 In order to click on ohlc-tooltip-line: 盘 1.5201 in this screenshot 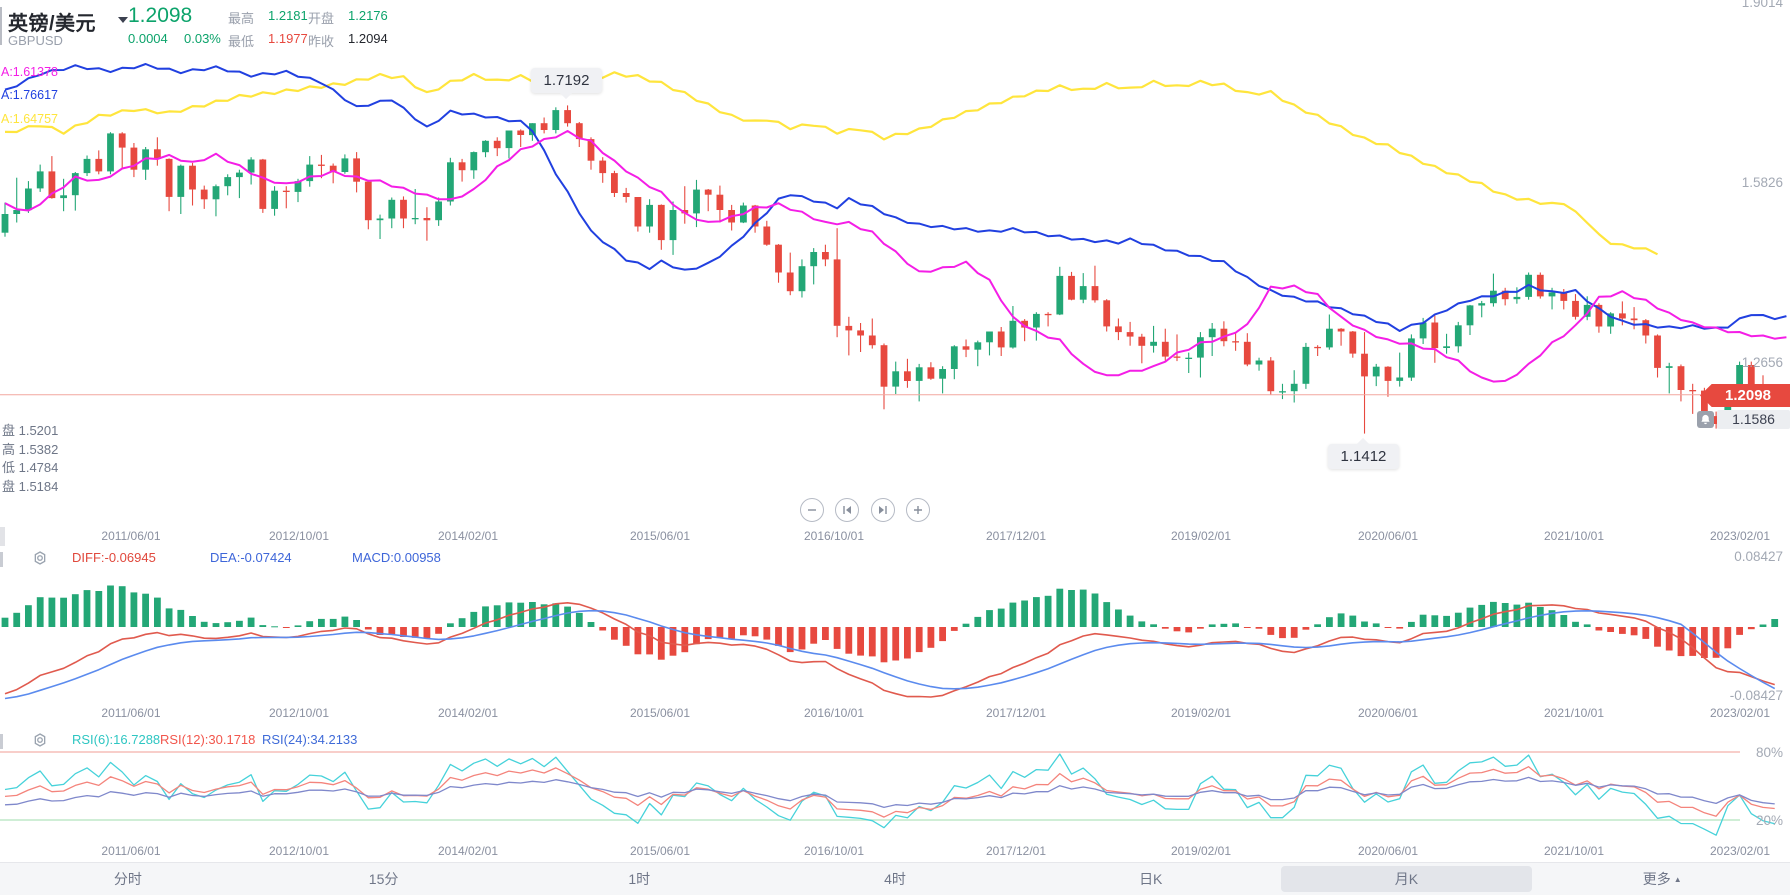, I will do `click(30, 430)`.